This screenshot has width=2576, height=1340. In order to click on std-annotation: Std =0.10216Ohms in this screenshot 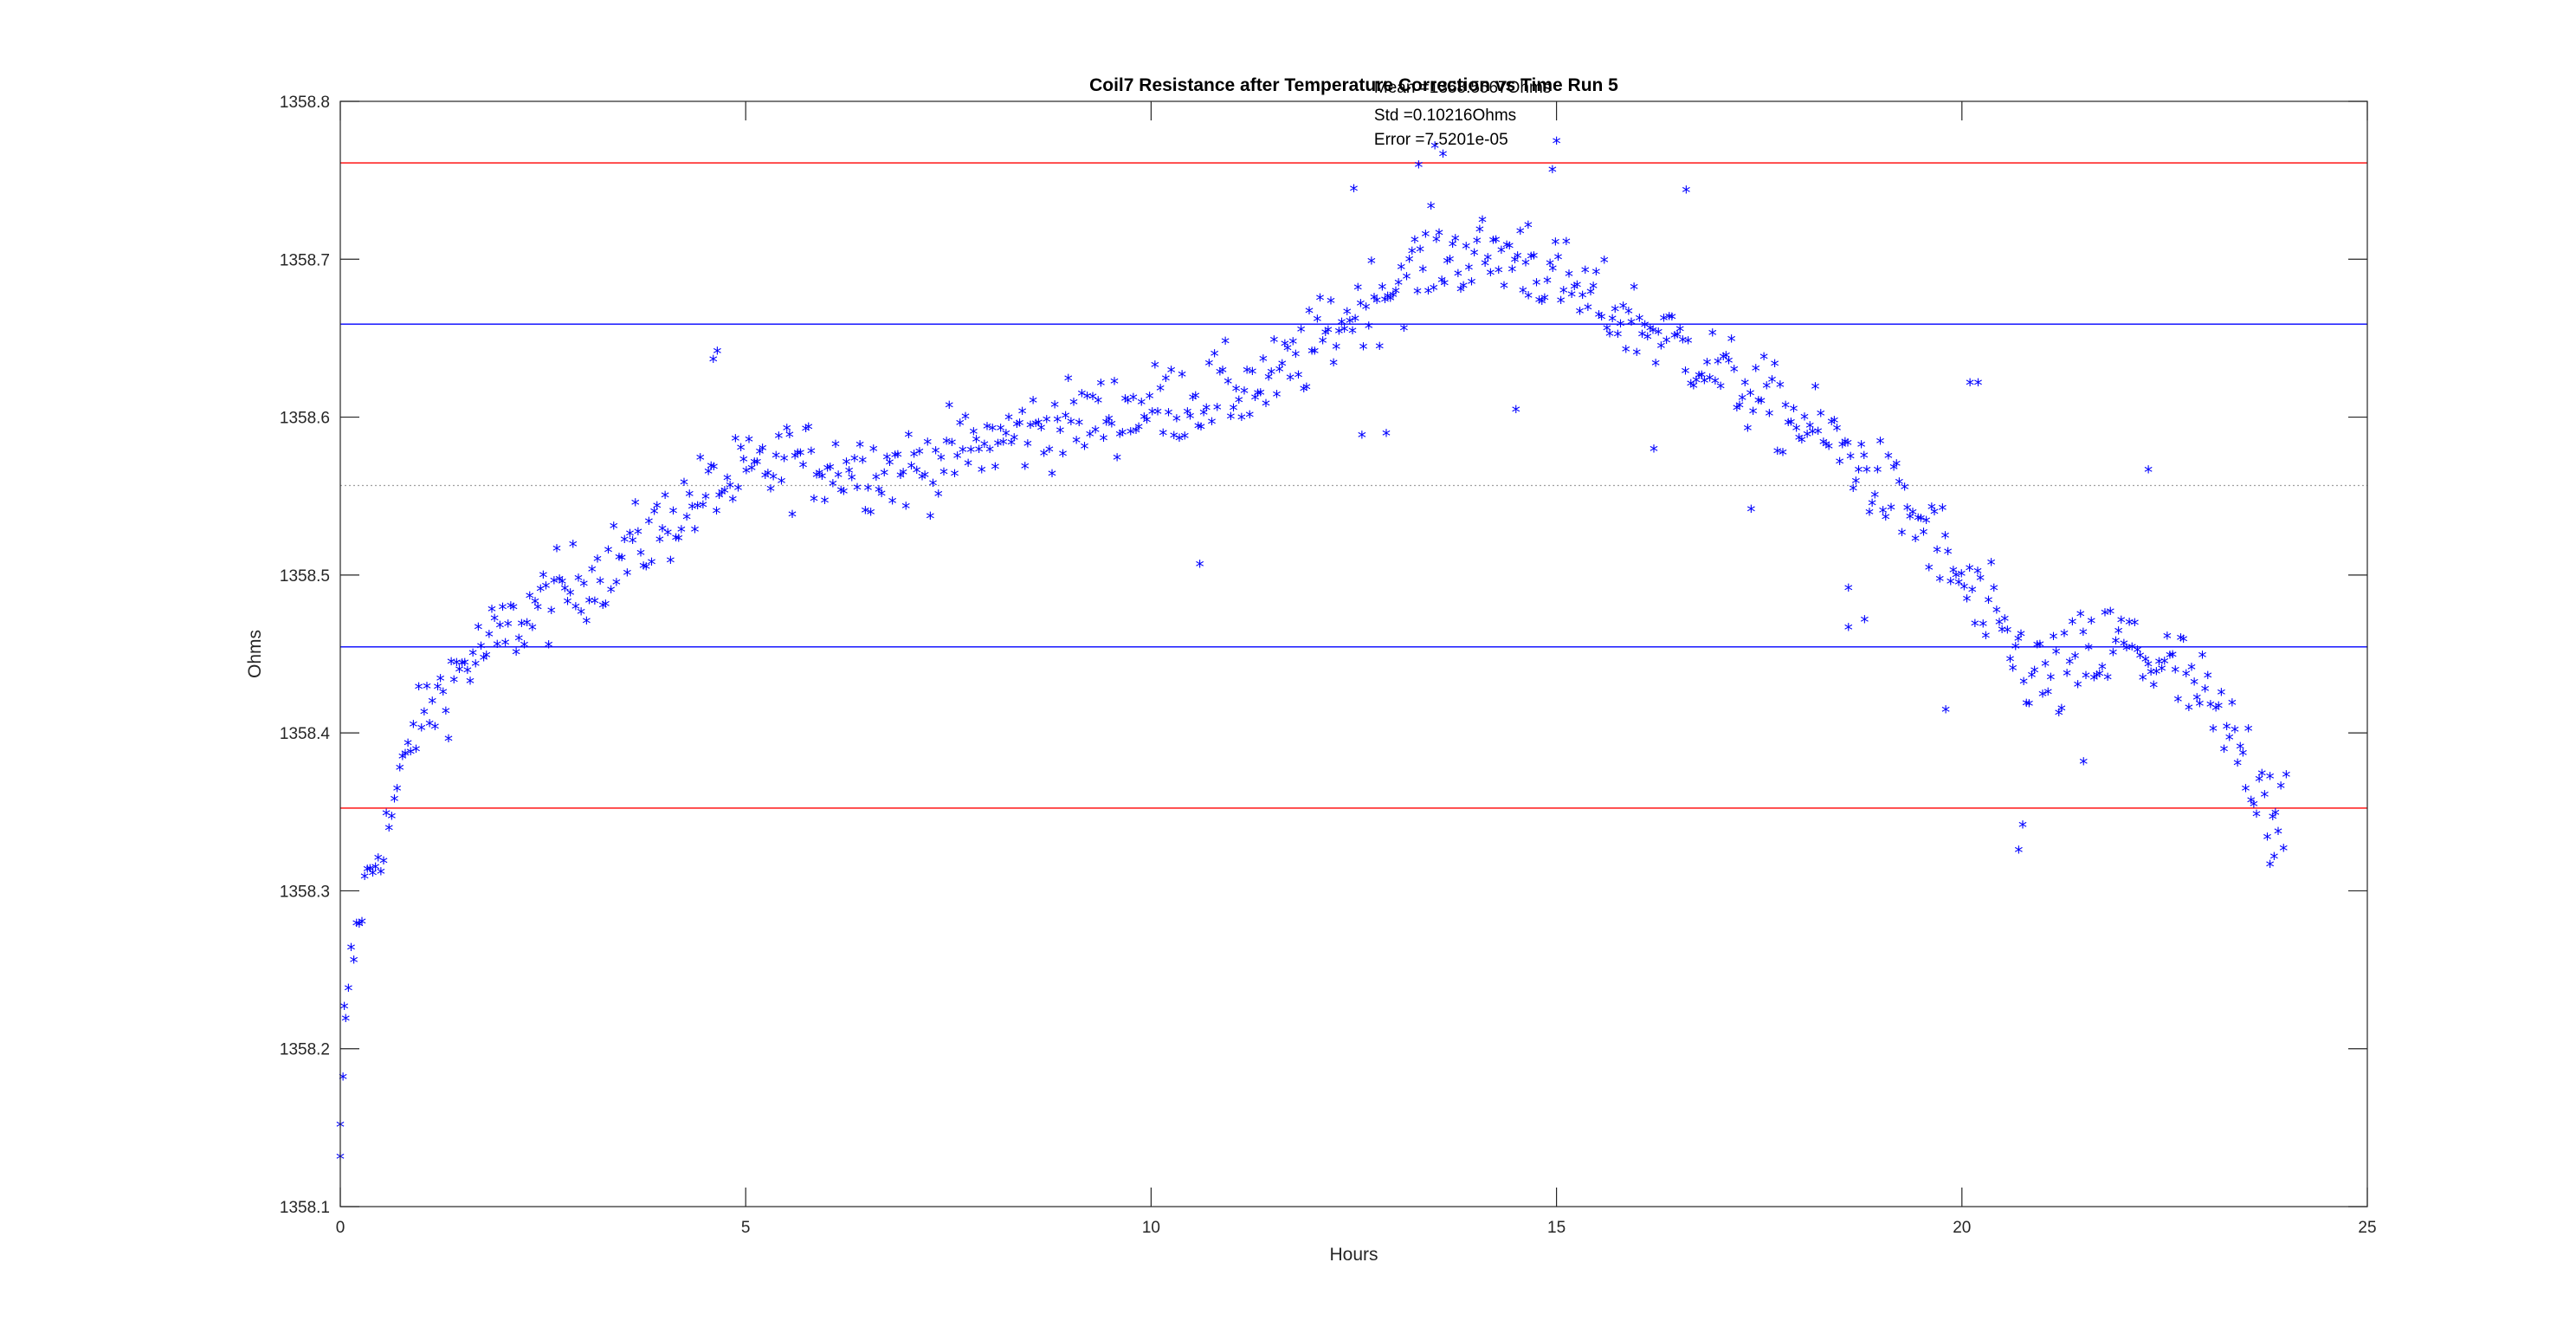, I will do `click(1445, 116)`.